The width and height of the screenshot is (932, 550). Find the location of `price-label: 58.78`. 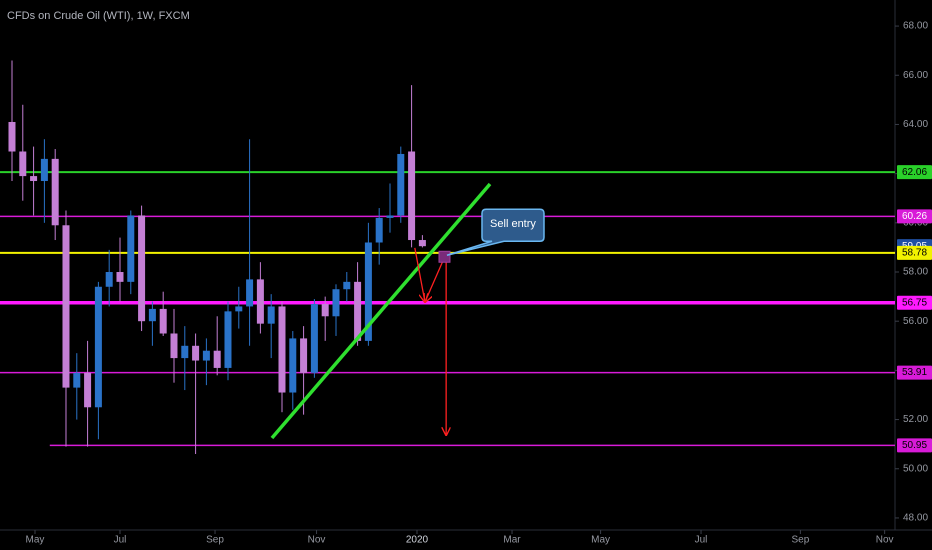

price-label: 58.78 is located at coordinates (914, 252).